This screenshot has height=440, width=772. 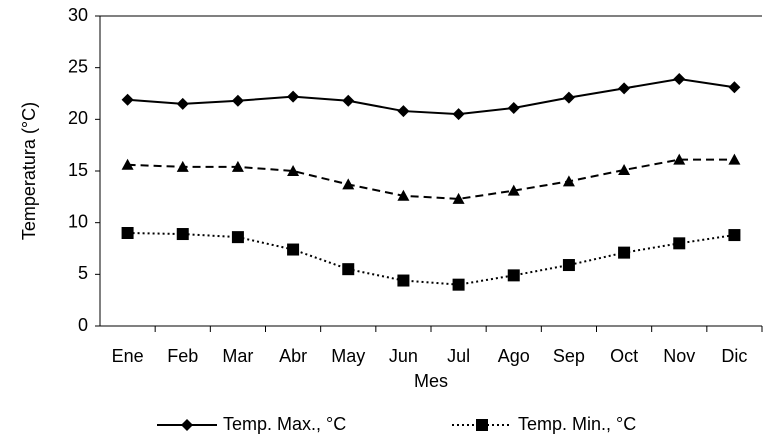 I want to click on y-tick-label: 25, so click(x=78, y=66).